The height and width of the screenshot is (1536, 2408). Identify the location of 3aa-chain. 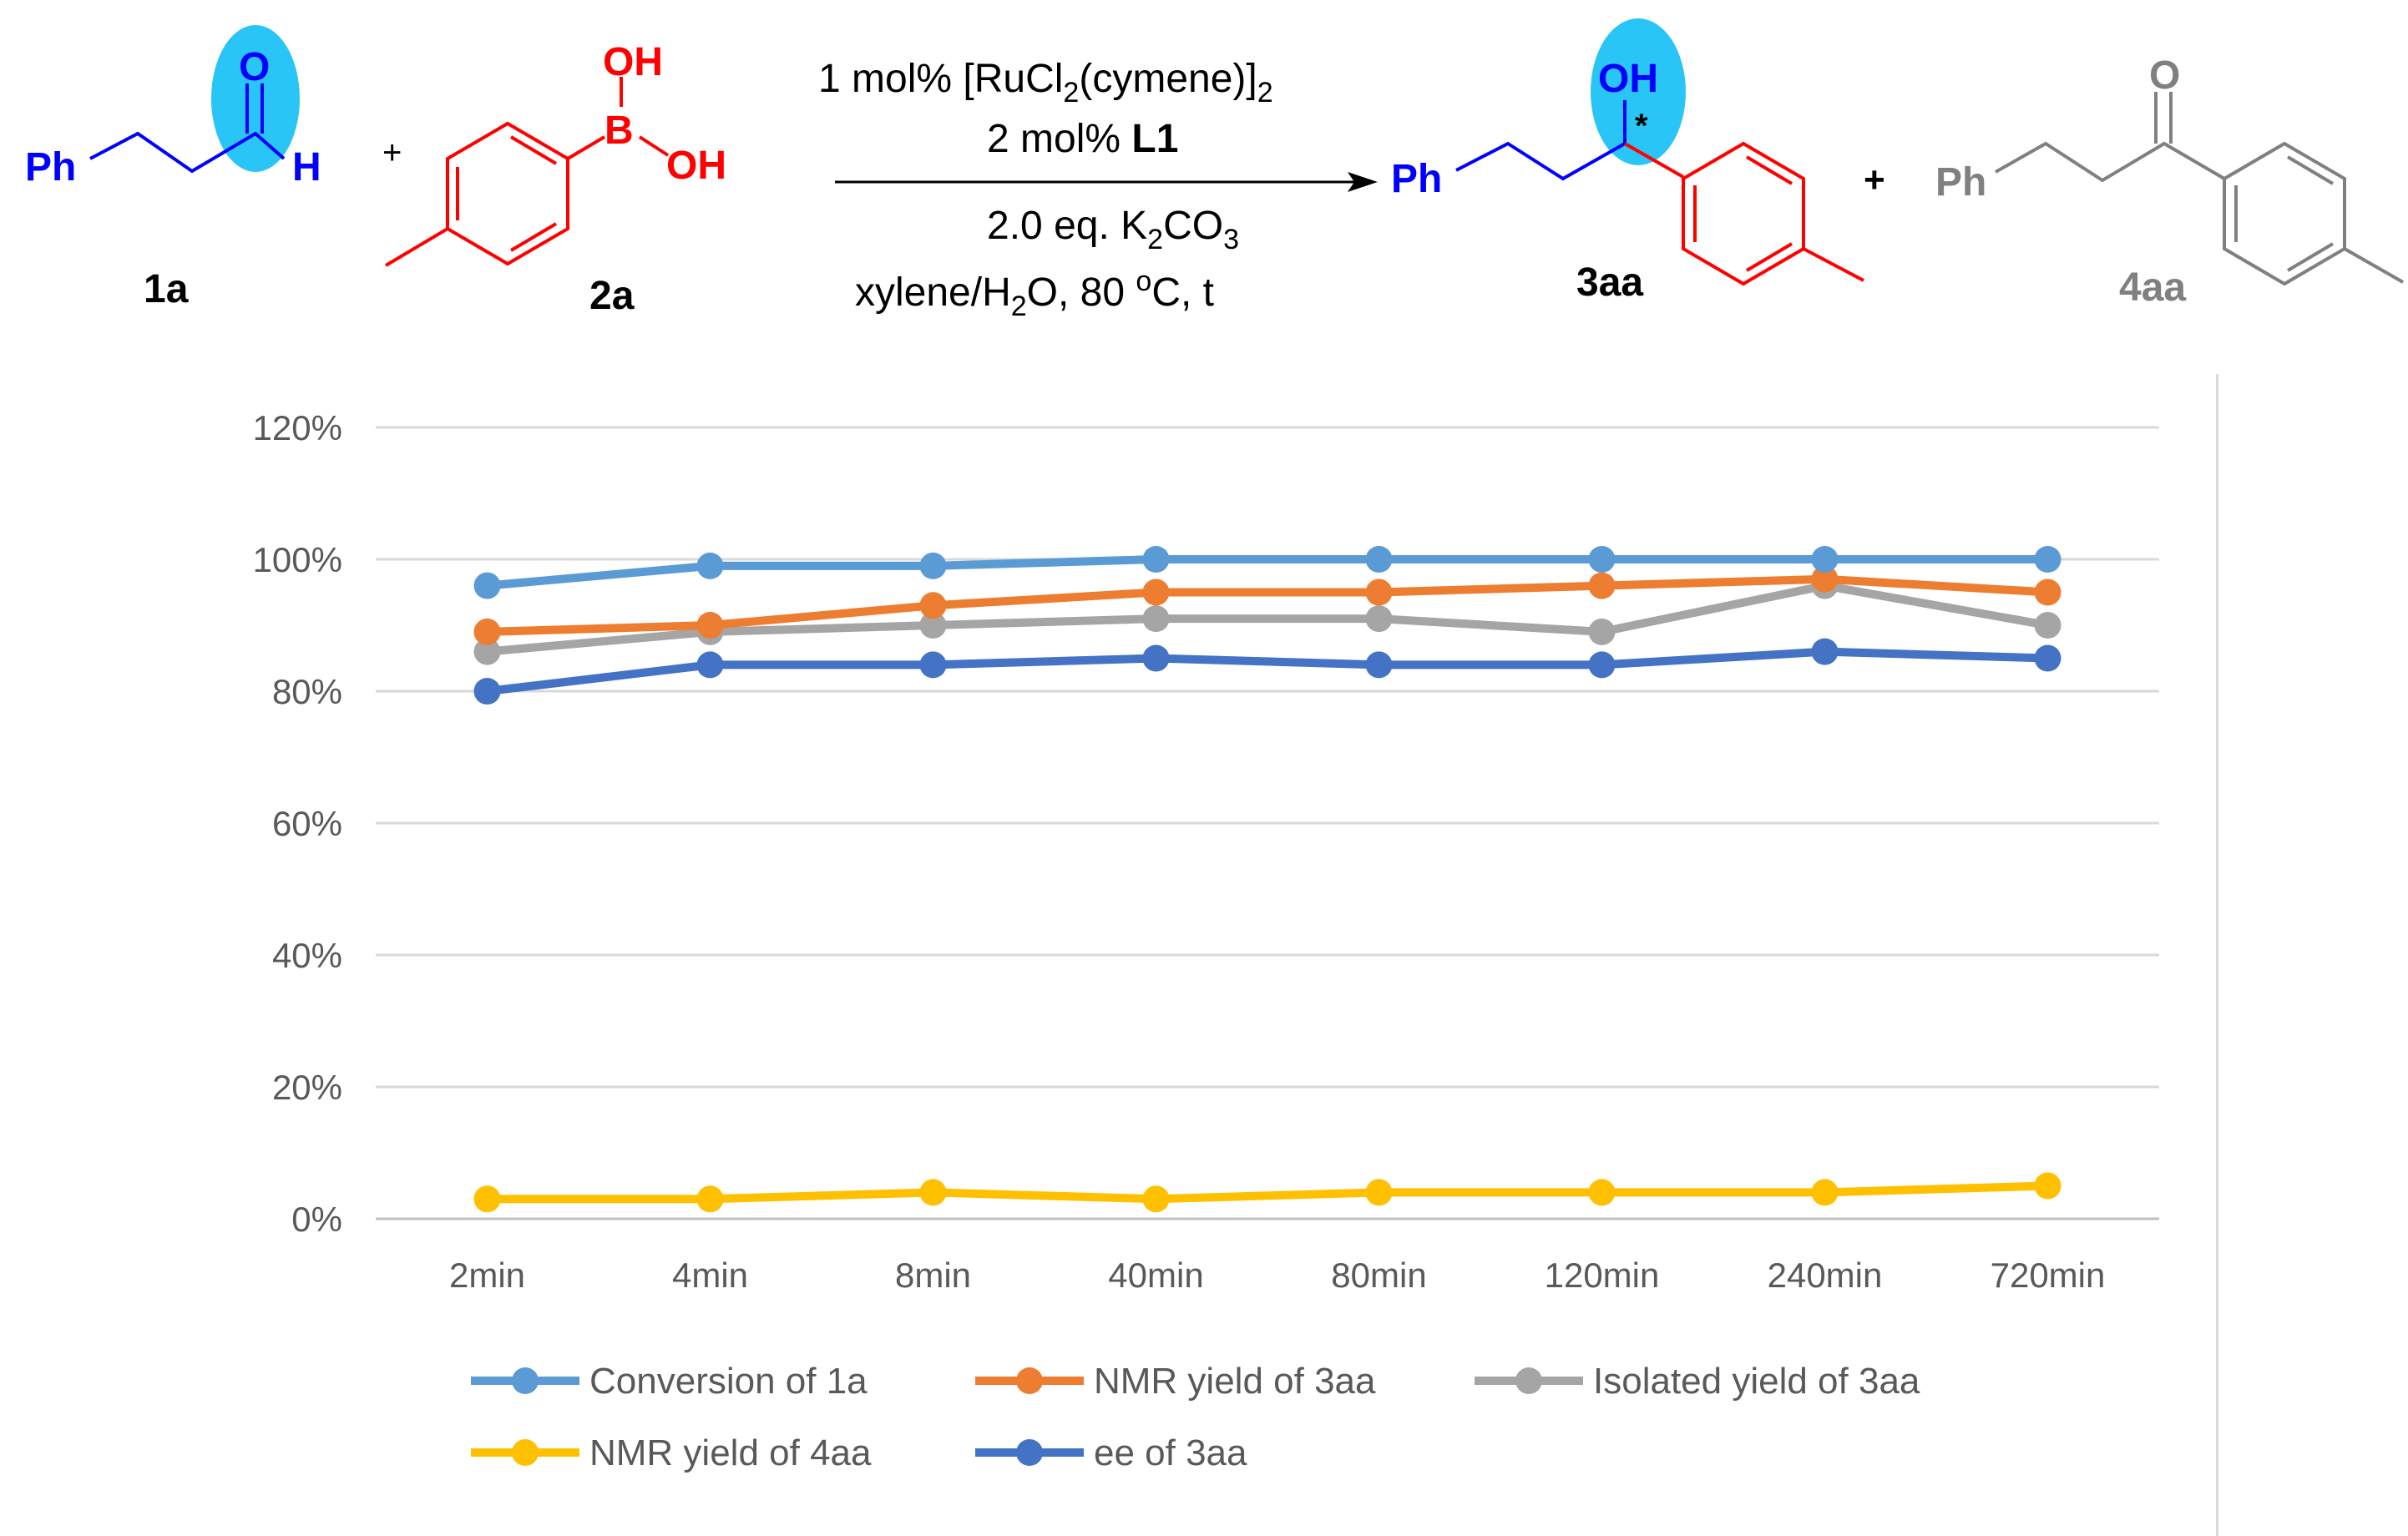
(1540, 161).